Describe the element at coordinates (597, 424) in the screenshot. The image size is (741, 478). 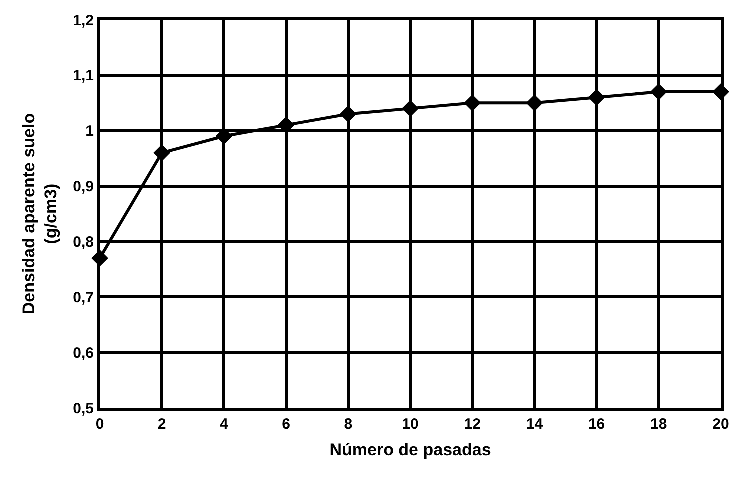
I see `x-tick-label: 16` at that location.